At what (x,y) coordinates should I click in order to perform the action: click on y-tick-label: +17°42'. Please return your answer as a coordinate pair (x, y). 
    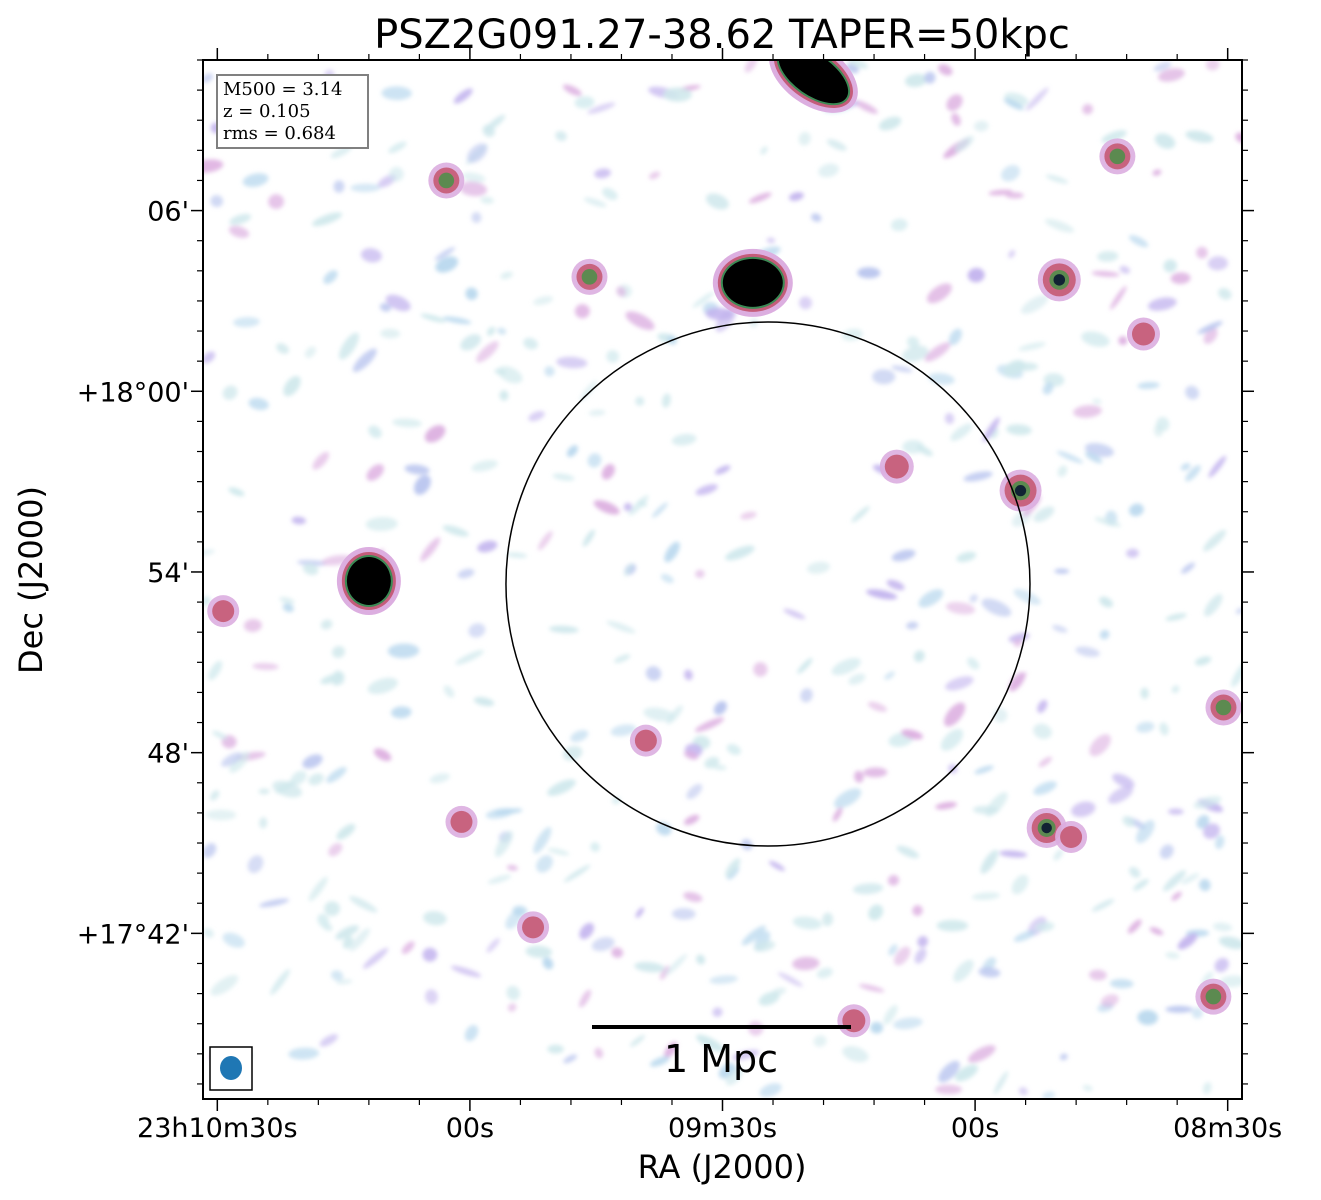
    Looking at the image, I should click on (133, 934).